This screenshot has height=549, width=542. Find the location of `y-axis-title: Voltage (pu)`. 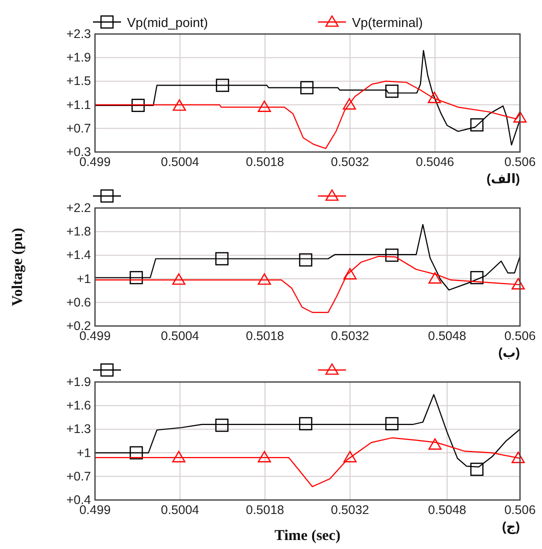

y-axis-title: Voltage (pu) is located at coordinates (18, 267).